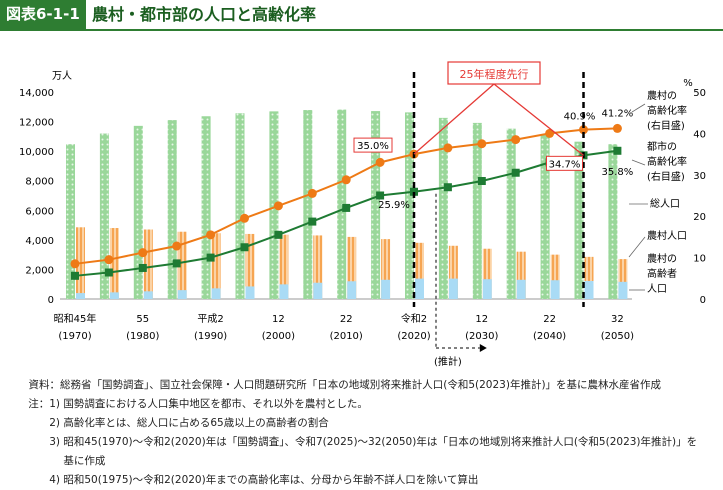  What do you see at coordinates (373, 145) in the screenshot?
I see `label-box-rural-2020` at bounding box center [373, 145].